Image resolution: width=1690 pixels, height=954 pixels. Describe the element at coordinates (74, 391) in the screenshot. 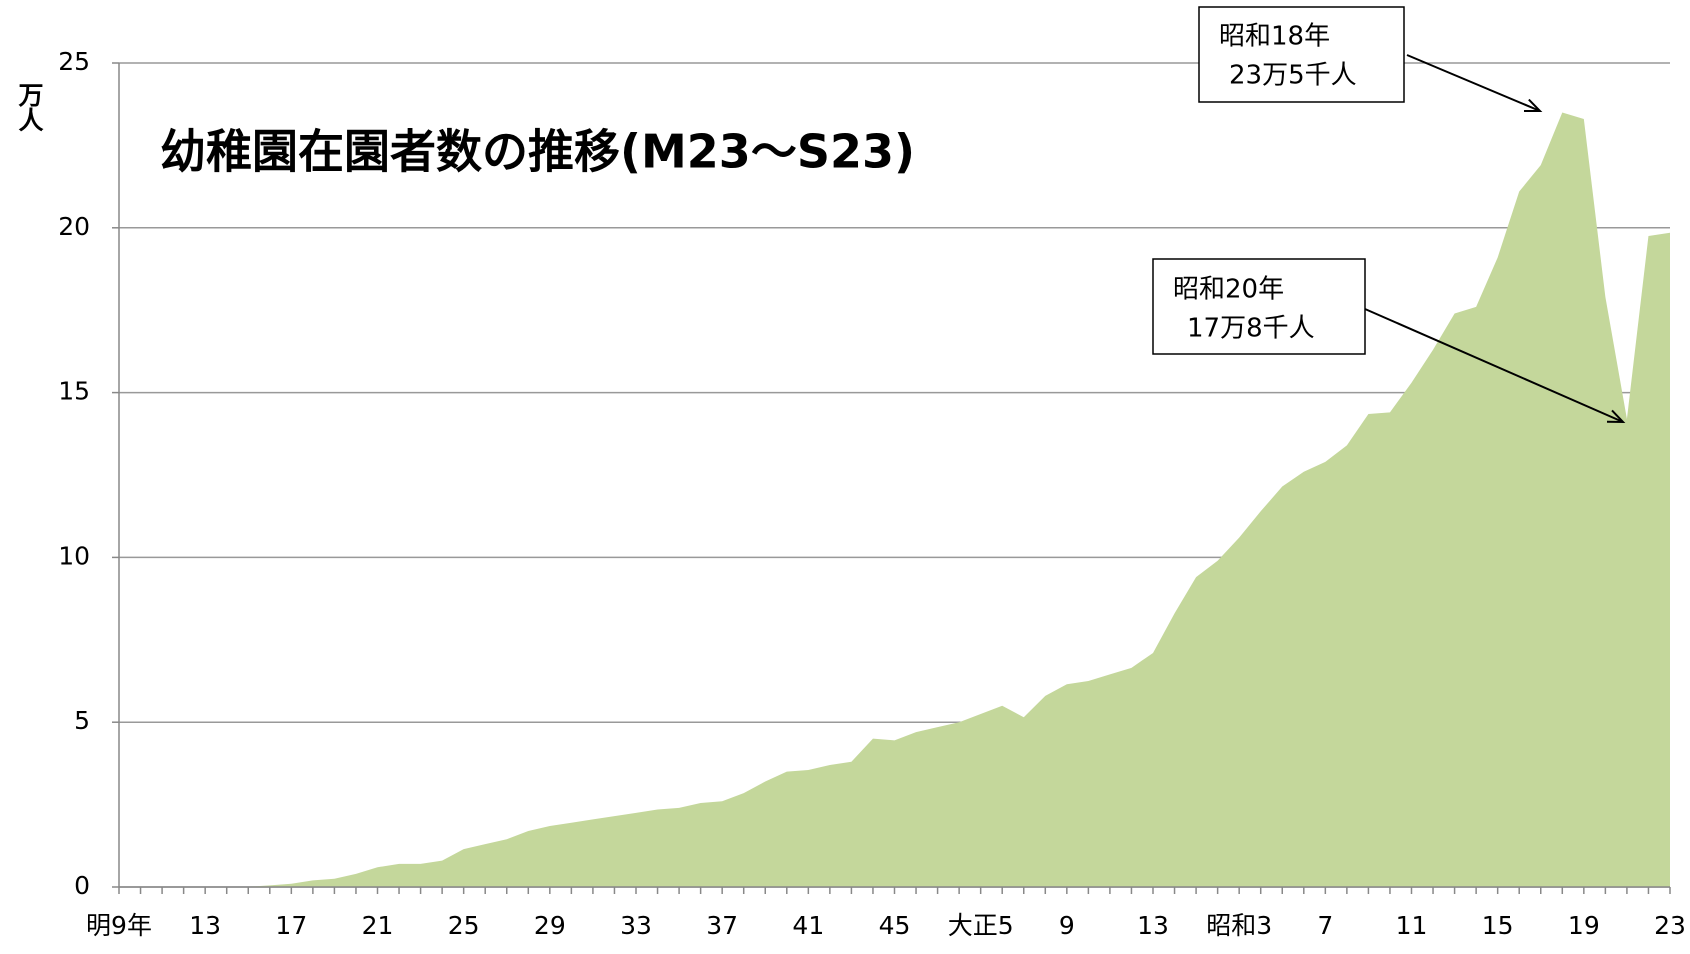

I see `y-tick-label: 15` at that location.